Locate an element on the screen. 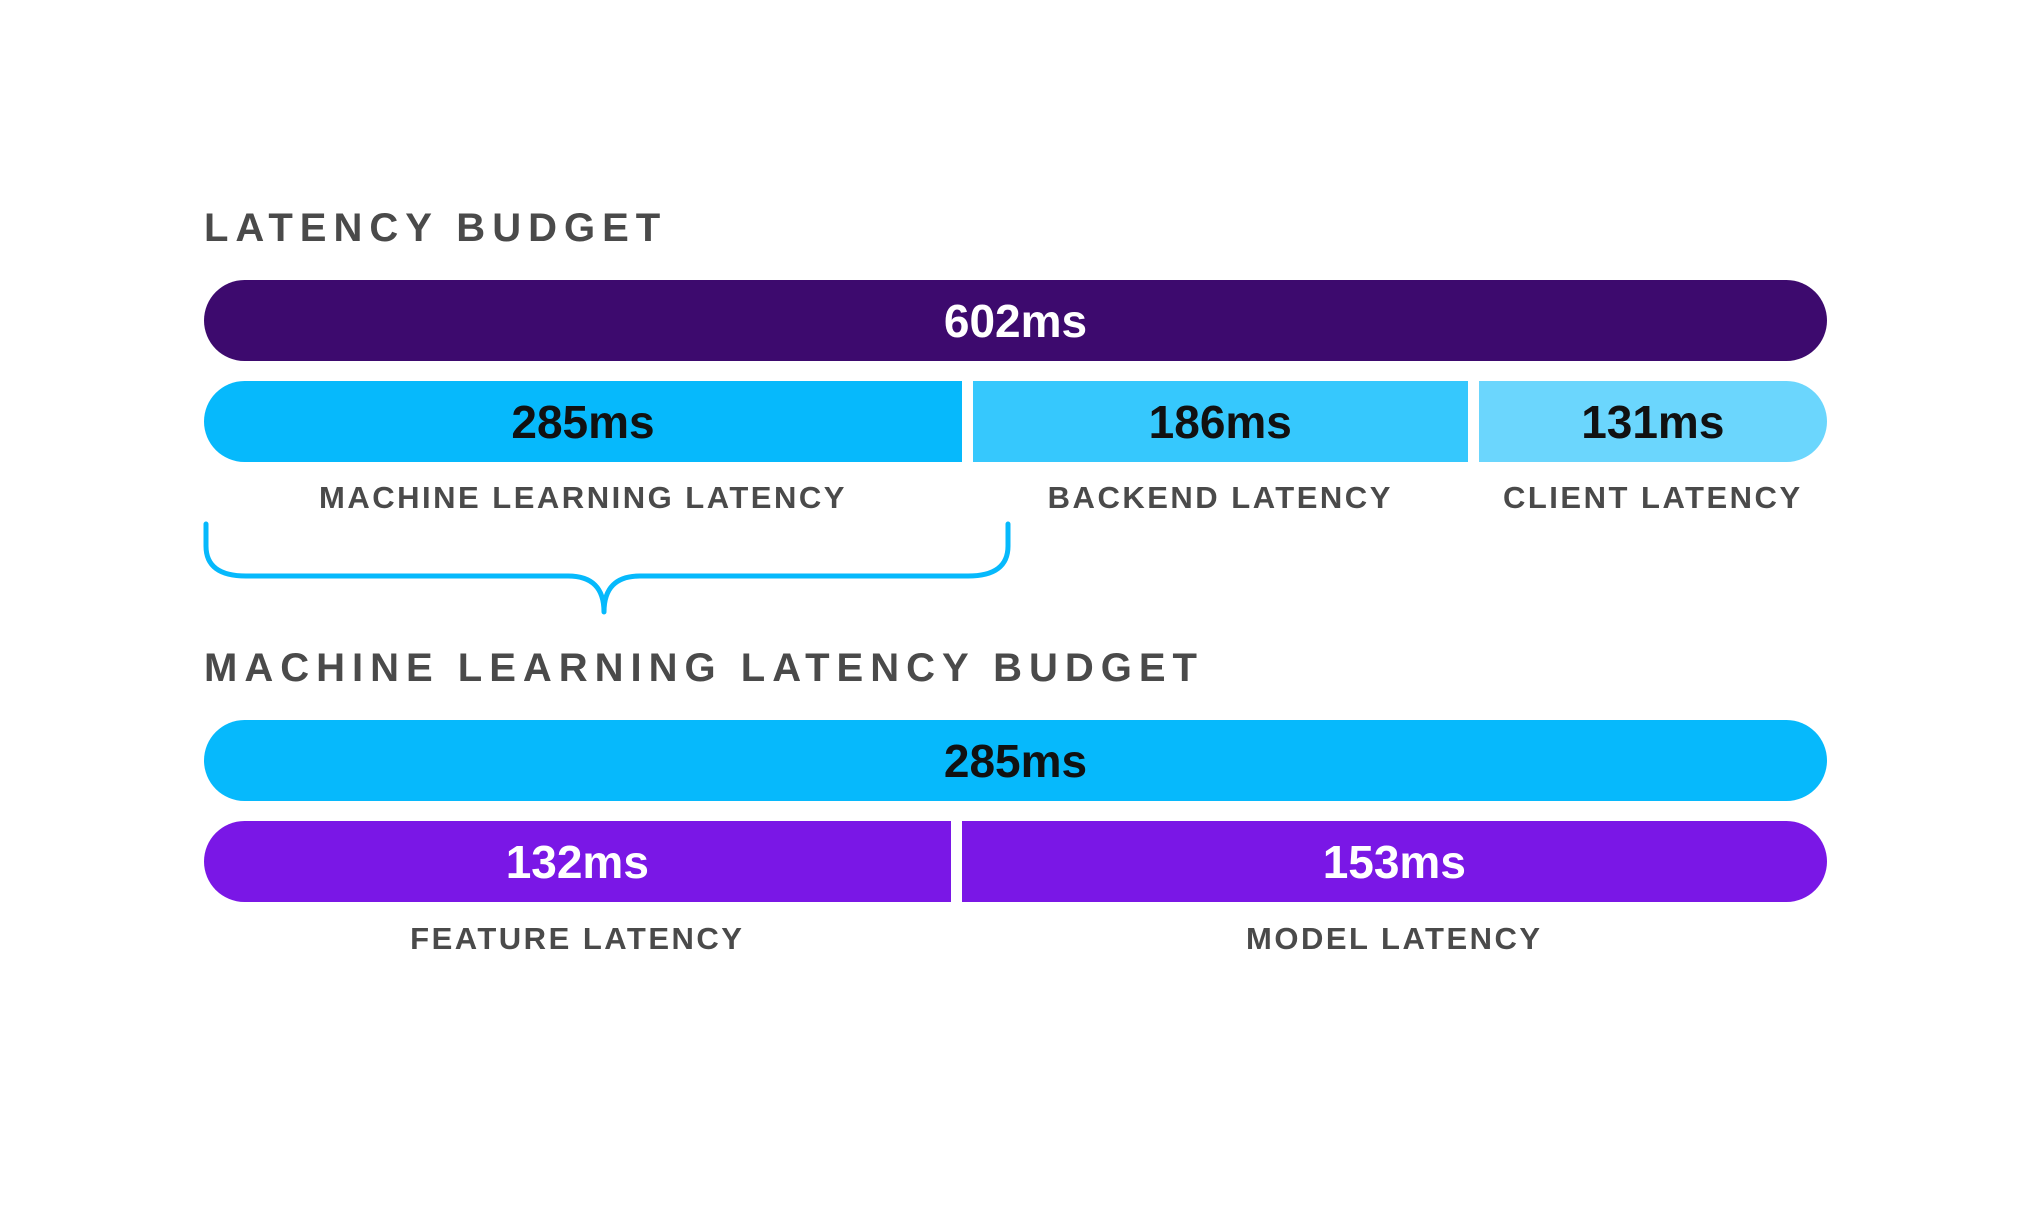  latency-total-bar: 602ms is located at coordinates (1015, 320).